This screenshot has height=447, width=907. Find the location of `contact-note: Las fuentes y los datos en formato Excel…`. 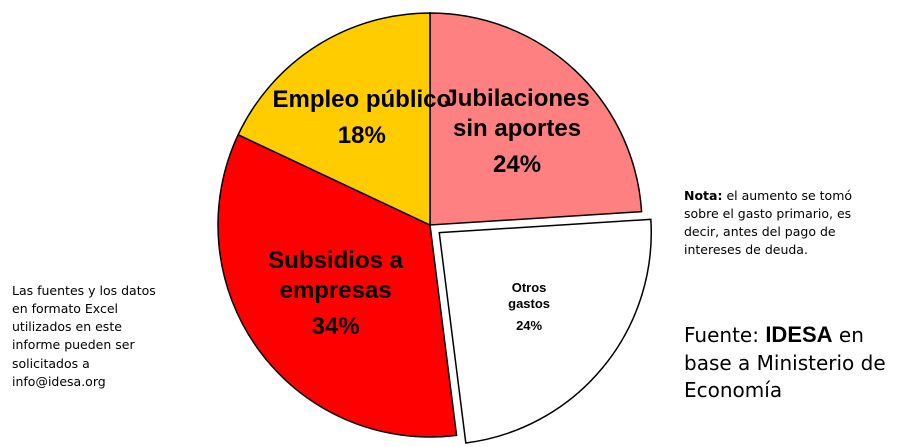

contact-note: Las fuentes y los datos en formato Excel… is located at coordinates (84, 336).